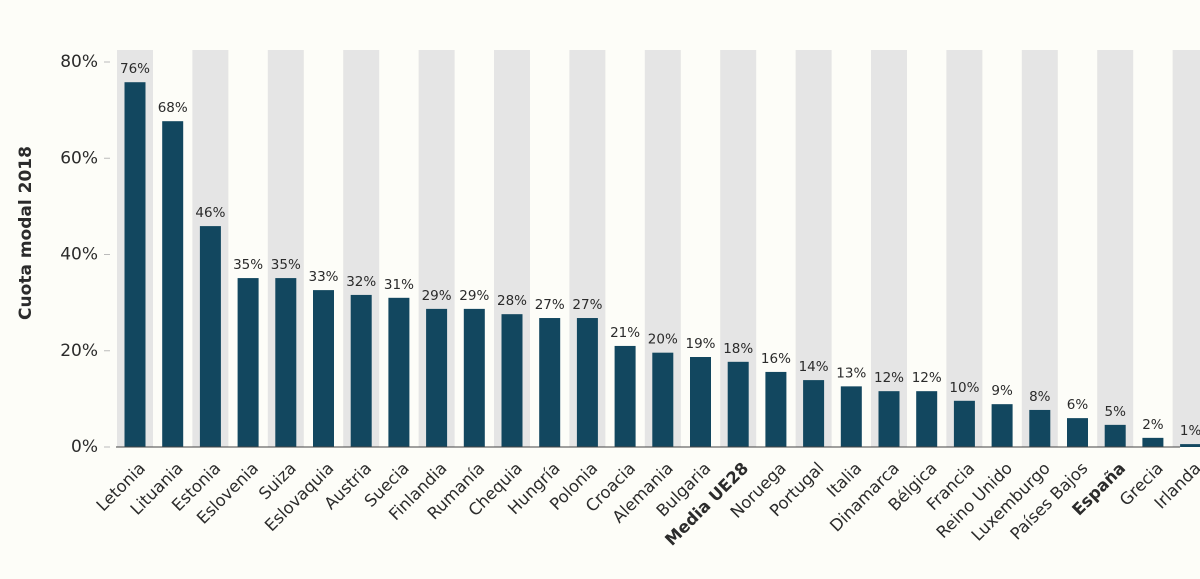 The height and width of the screenshot is (579, 1200). I want to click on value-label: 18%, so click(738, 349).